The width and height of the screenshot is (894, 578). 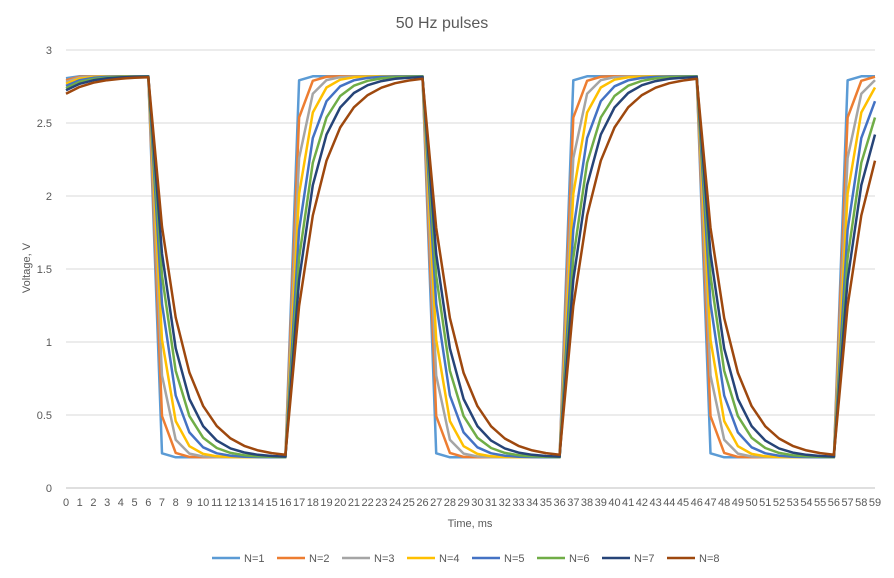 What do you see at coordinates (93, 503) in the screenshot?
I see `x-tick-label: 2` at bounding box center [93, 503].